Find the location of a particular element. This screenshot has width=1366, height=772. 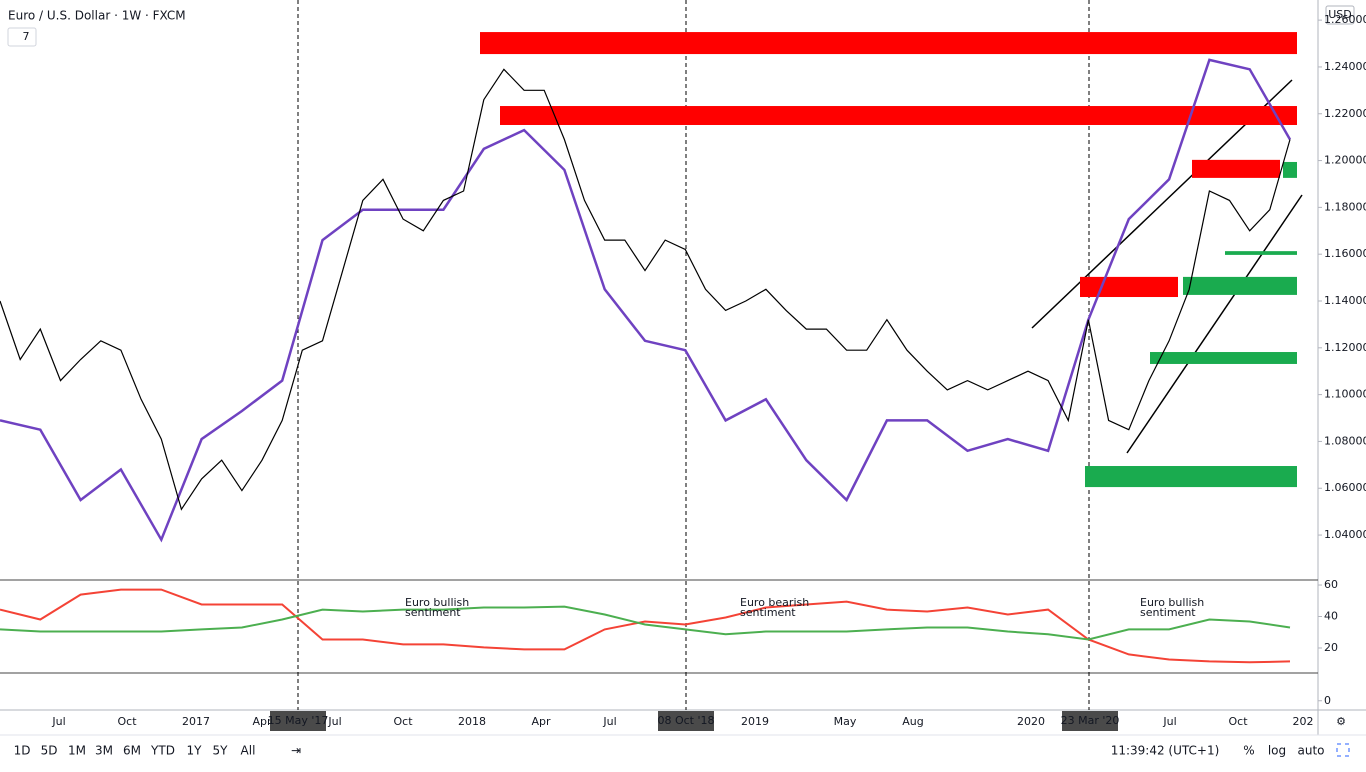

time-label: Aug is located at coordinates (912, 721).